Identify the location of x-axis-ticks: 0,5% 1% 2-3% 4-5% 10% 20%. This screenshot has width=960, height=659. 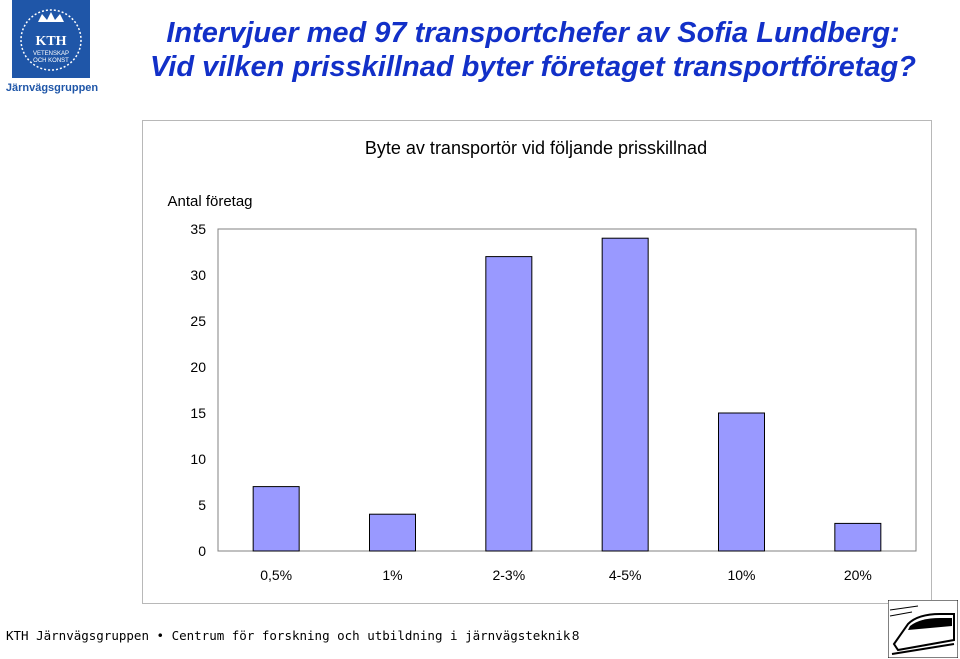
(566, 575).